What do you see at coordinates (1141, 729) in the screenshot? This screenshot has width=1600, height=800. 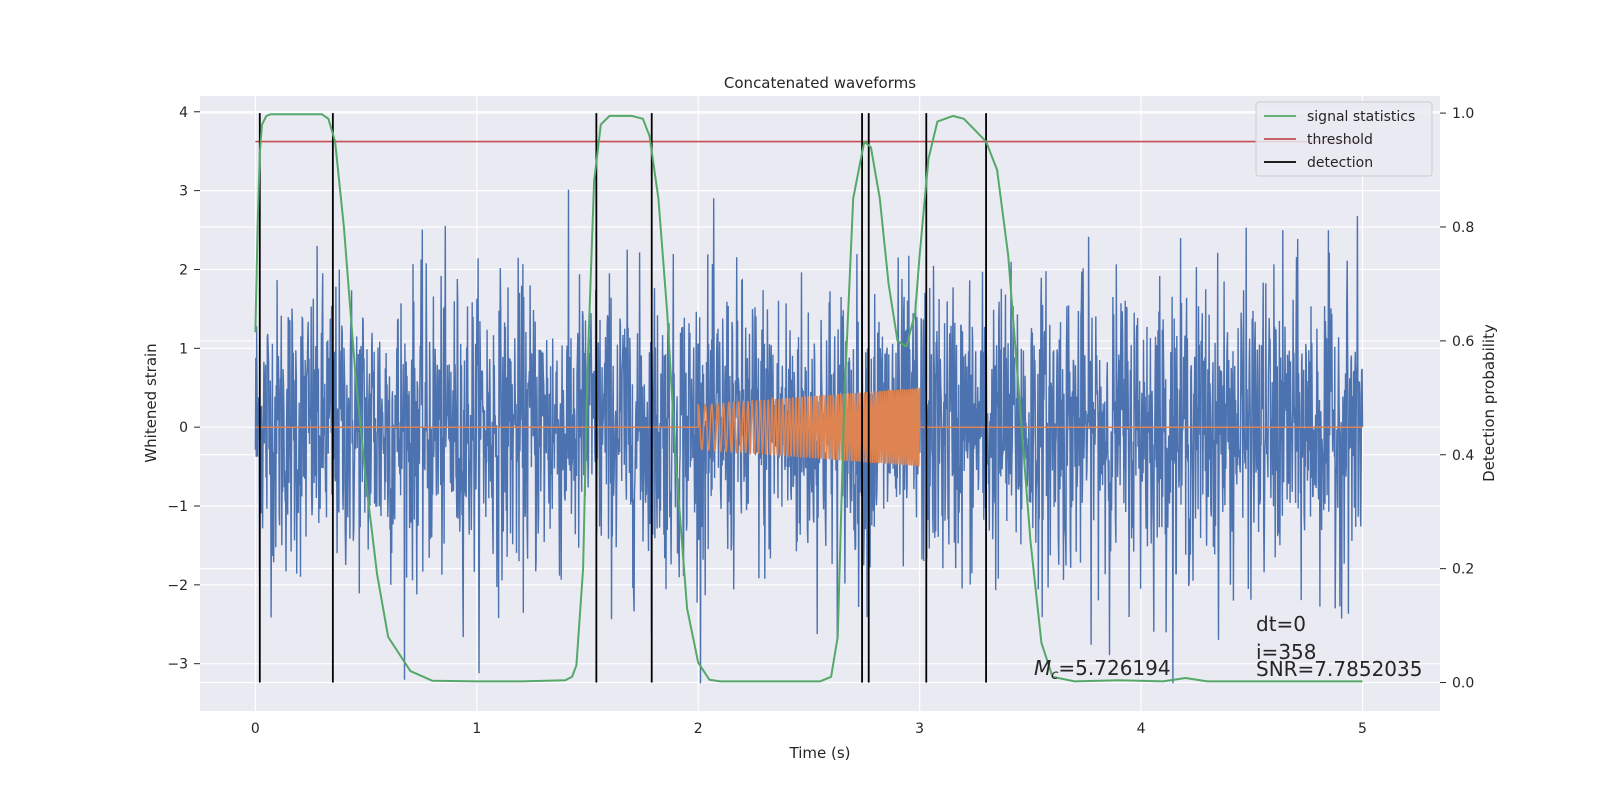 I see `x-tick-label-4: 4` at bounding box center [1141, 729].